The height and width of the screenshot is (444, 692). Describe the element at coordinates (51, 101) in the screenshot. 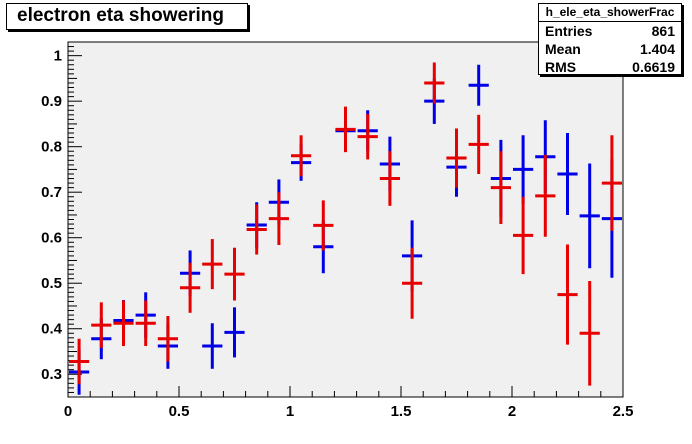

I see `y-tick-label: 0.9` at that location.